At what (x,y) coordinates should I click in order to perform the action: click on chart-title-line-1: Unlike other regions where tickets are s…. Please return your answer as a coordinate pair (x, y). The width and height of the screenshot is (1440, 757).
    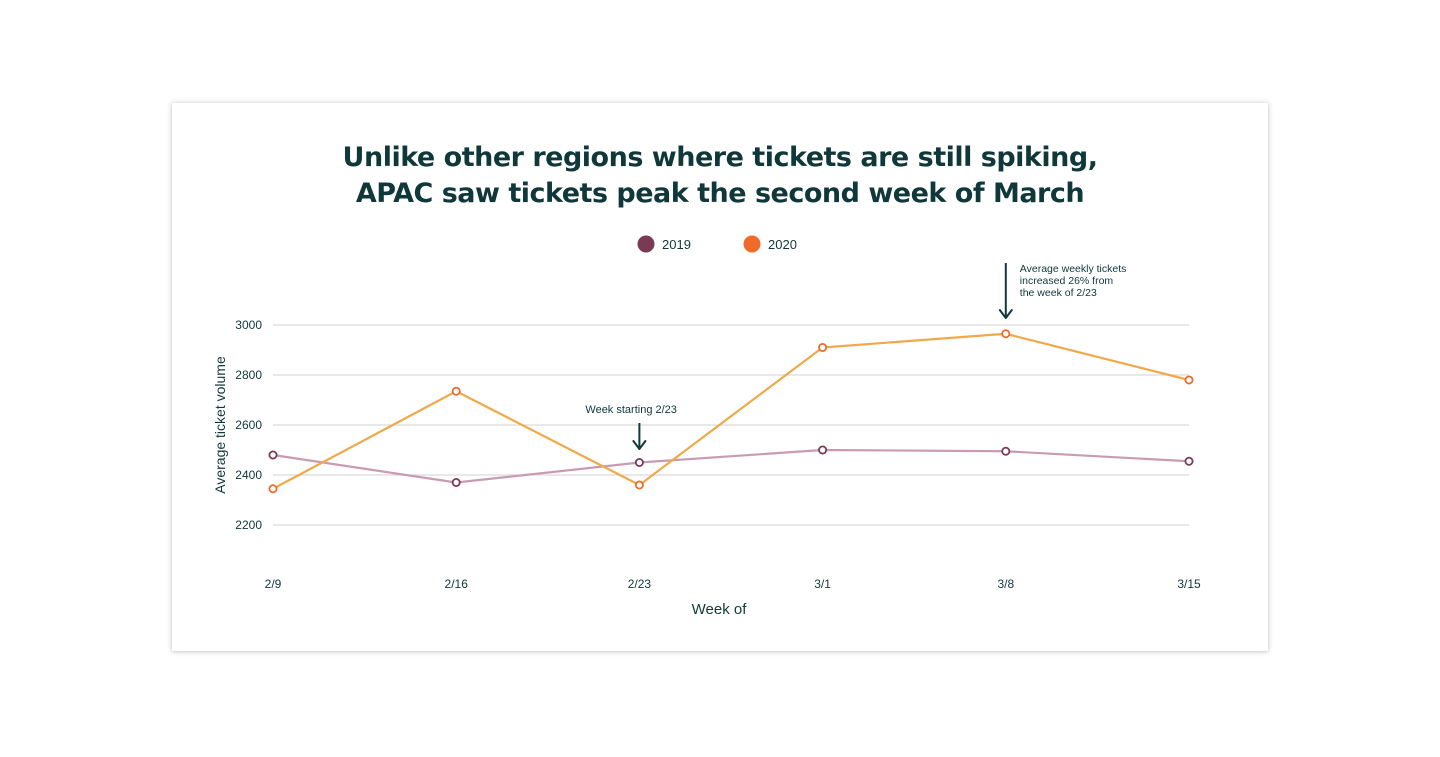
    Looking at the image, I should click on (720, 157).